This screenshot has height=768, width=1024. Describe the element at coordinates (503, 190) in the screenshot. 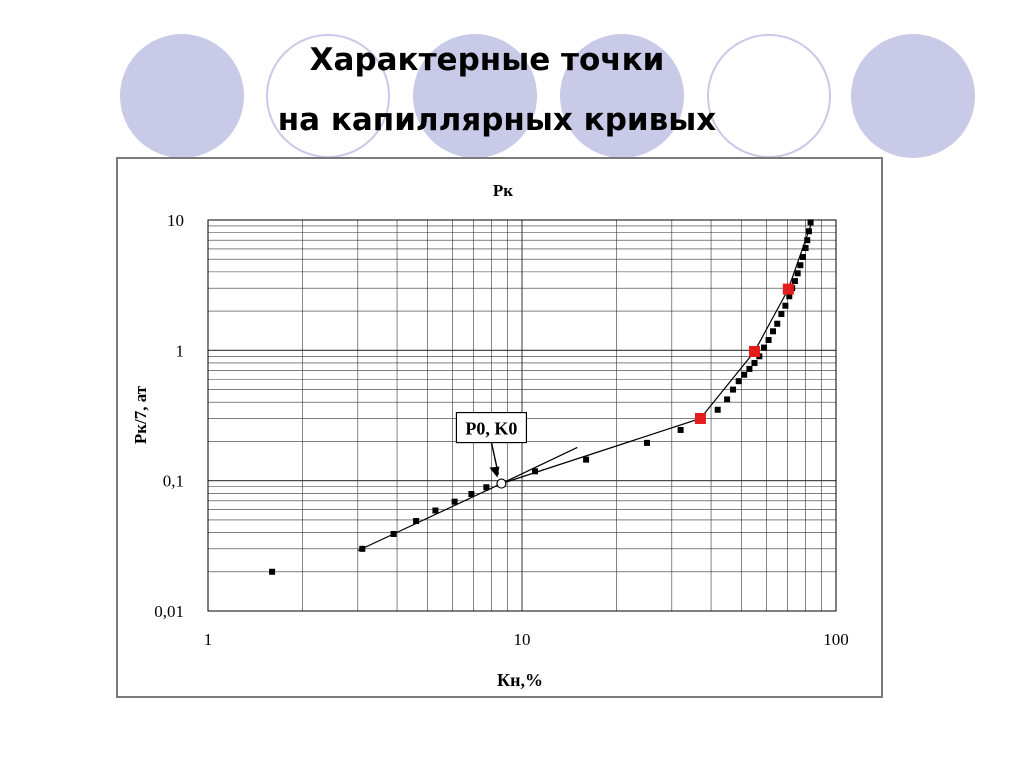

I see `chart-title: Pк` at that location.